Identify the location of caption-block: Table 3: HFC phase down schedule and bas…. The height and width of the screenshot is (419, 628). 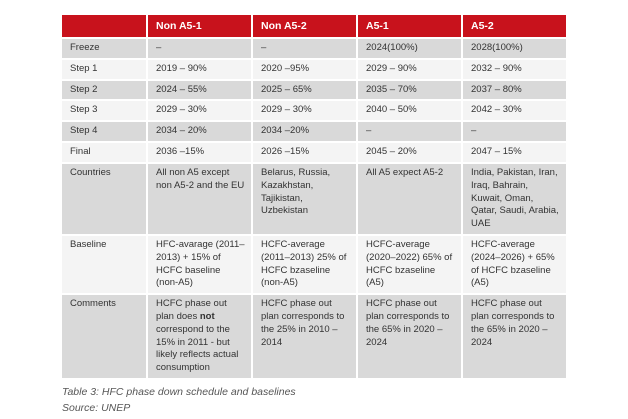
(345, 401).